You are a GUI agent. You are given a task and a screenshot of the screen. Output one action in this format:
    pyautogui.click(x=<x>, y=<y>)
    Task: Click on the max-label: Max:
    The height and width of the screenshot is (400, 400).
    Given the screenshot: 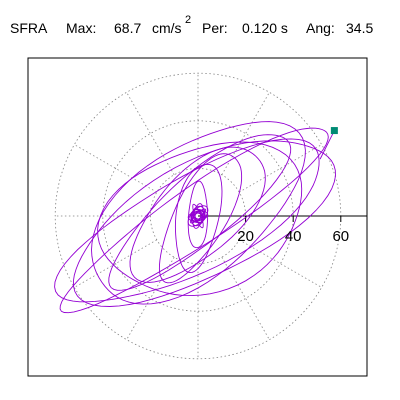 What is the action you would take?
    pyautogui.click(x=81, y=28)
    